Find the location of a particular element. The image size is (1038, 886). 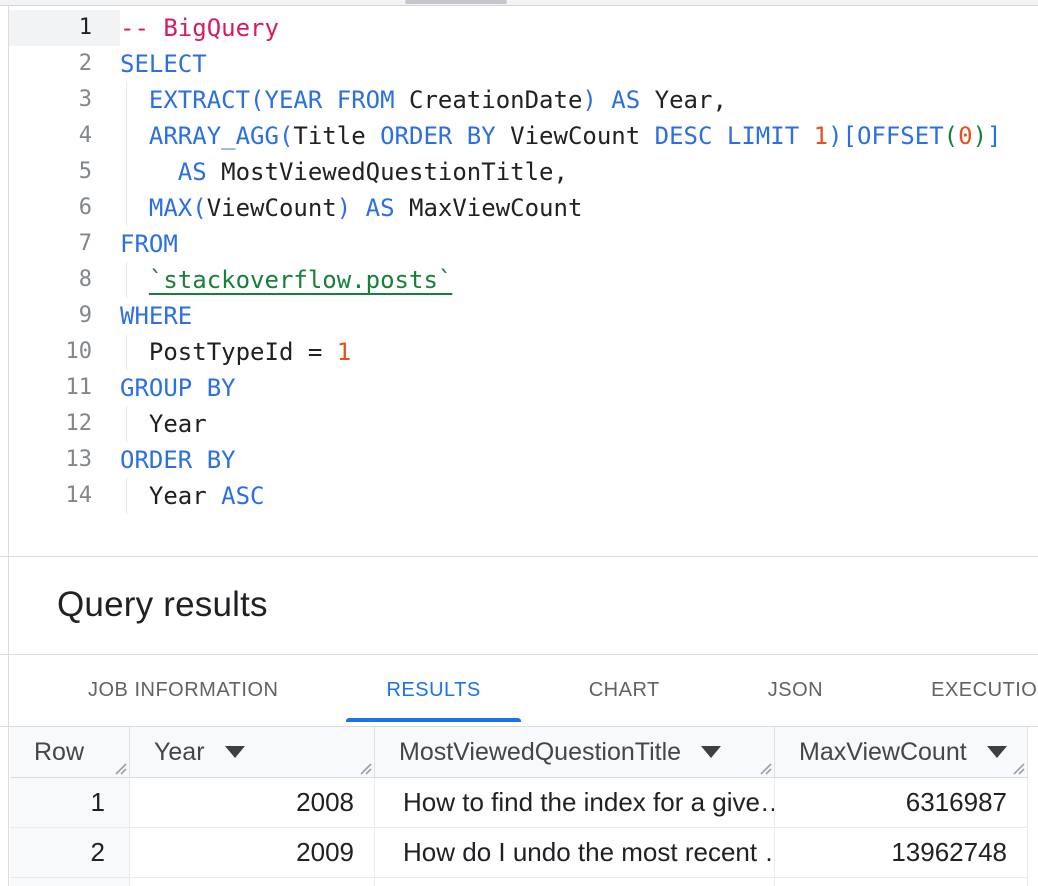

code-token: ] is located at coordinates (994, 136).